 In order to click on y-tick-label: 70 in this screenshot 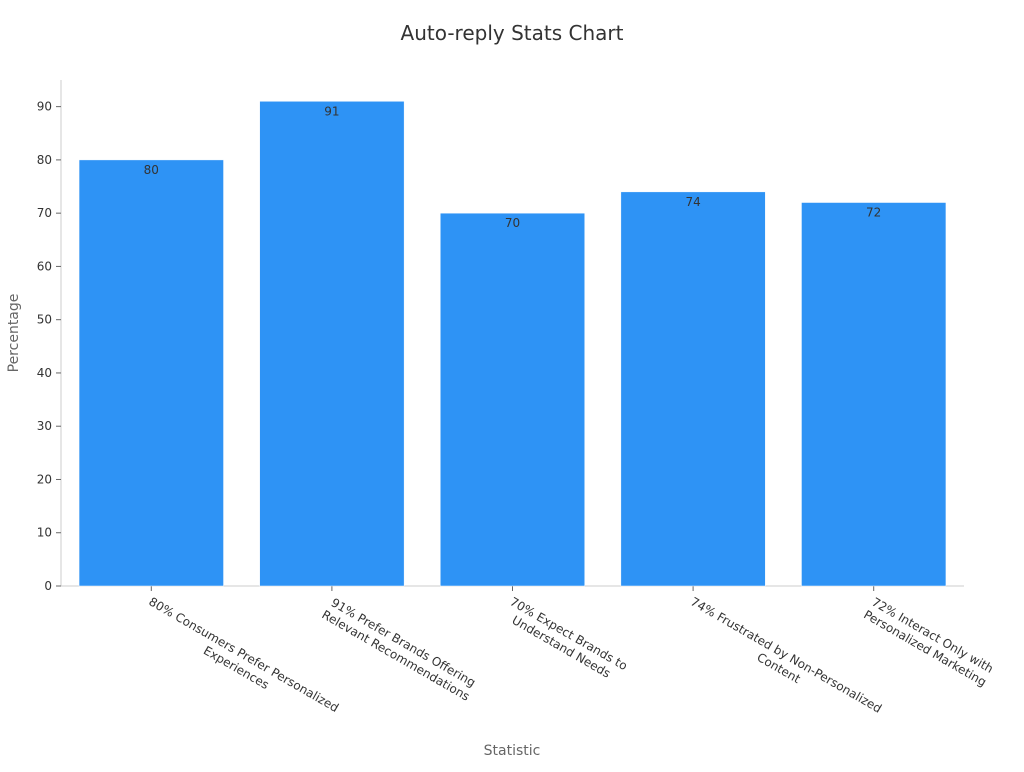, I will do `click(44, 213)`.